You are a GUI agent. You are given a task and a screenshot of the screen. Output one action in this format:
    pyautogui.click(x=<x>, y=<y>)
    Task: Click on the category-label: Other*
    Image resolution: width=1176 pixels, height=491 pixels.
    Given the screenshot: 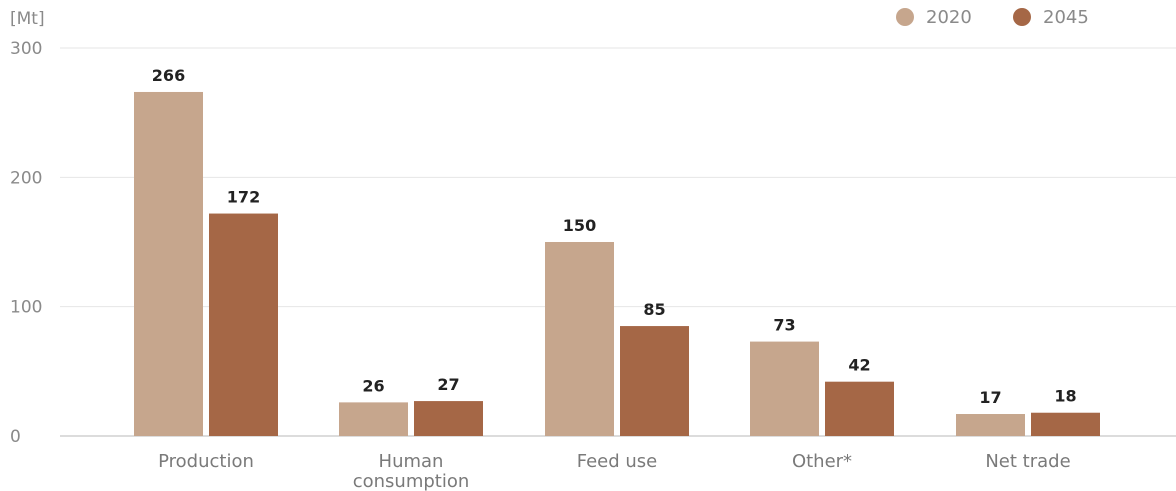 What is the action you would take?
    pyautogui.click(x=822, y=461)
    